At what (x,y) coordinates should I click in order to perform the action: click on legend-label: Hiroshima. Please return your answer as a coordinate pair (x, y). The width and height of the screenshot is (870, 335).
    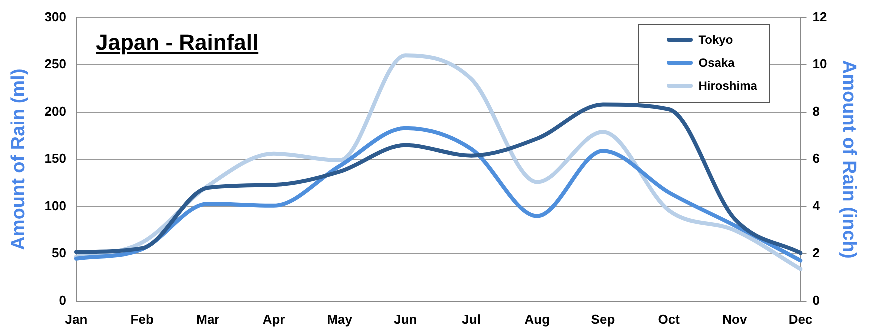
    Looking at the image, I should click on (728, 86).